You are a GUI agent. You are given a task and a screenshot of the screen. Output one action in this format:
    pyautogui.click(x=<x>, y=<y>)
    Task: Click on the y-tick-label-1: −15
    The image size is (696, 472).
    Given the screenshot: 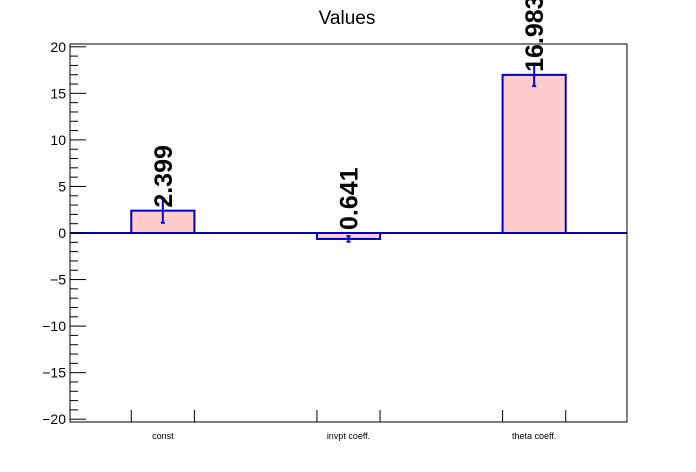 What is the action you would take?
    pyautogui.click(x=54, y=373)
    